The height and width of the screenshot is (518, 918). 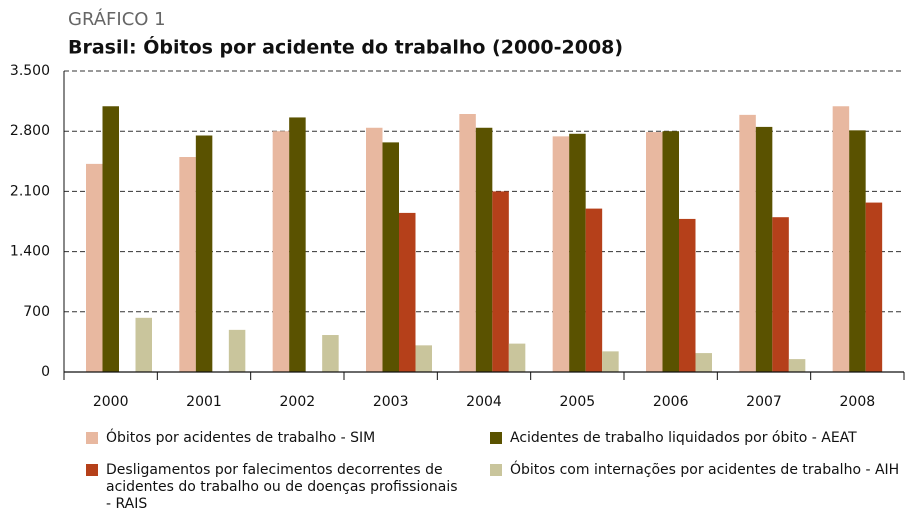 I want to click on y-tick-label: 3.500, so click(x=30, y=71).